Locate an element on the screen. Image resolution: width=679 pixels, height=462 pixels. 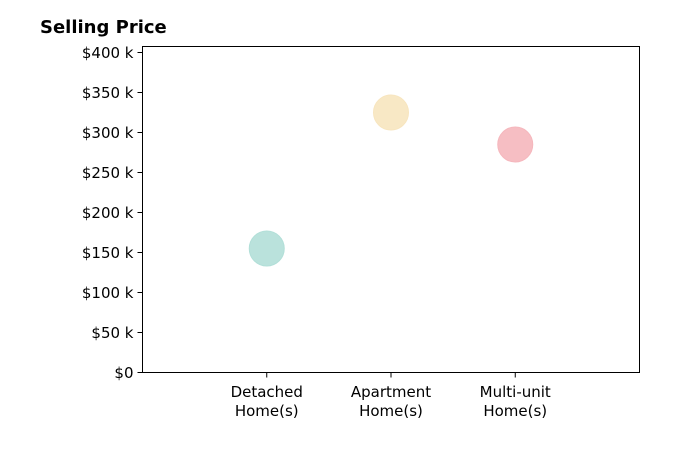
y-tick-label: $200 k is located at coordinates (108, 213).